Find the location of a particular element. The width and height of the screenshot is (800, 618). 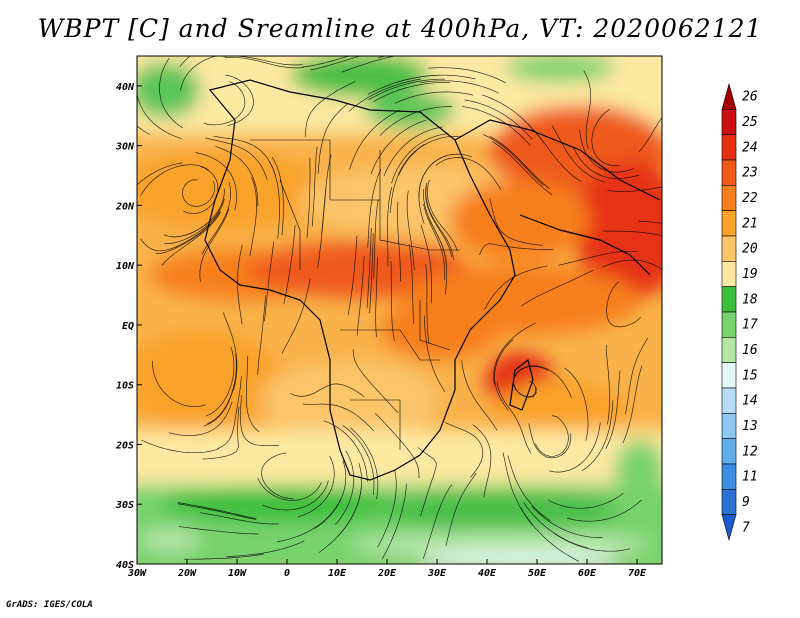

colorbar-label: 14 is located at coordinates (750, 401).